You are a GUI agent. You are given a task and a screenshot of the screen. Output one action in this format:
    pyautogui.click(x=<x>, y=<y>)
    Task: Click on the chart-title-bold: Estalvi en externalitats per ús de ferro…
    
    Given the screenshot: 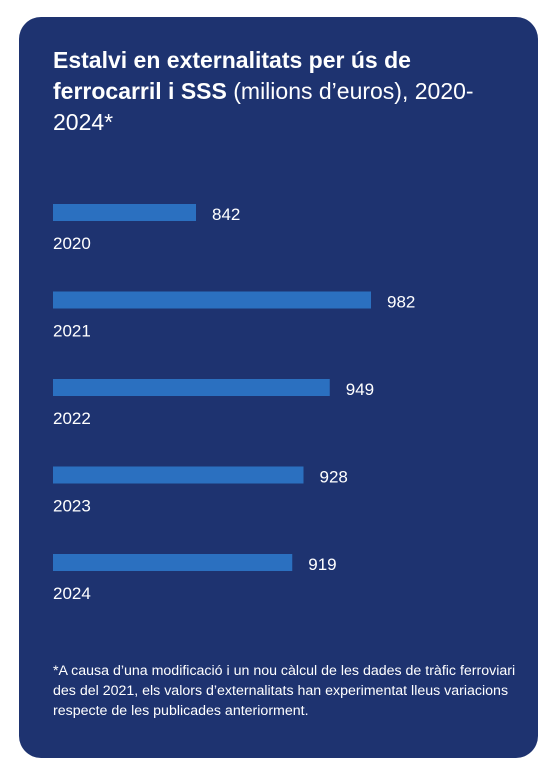 What is the action you would take?
    pyautogui.click(x=232, y=75)
    